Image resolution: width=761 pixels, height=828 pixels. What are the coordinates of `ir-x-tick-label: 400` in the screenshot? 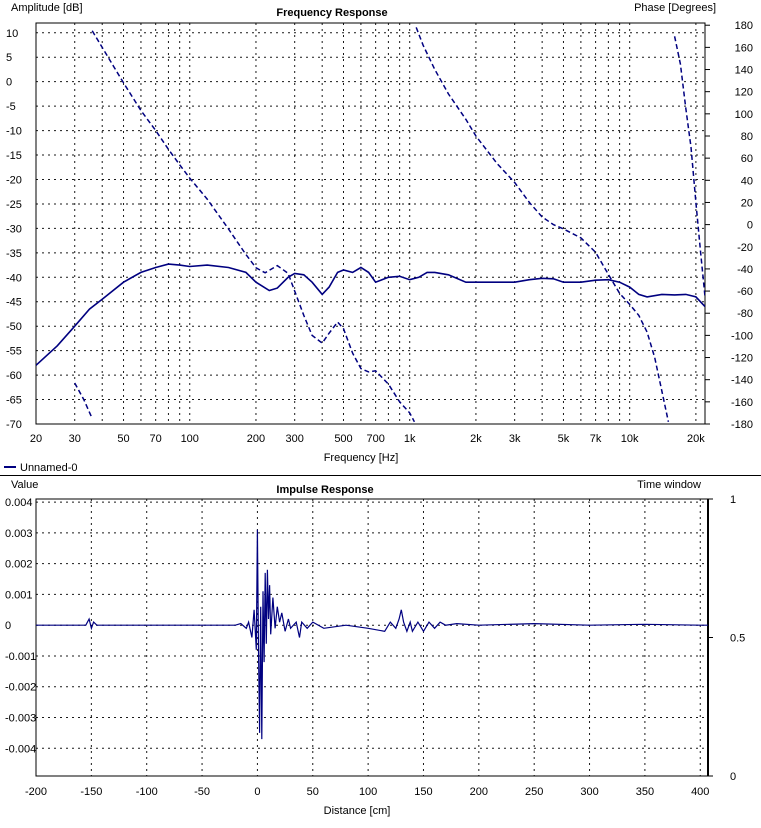 It's located at (700, 792).